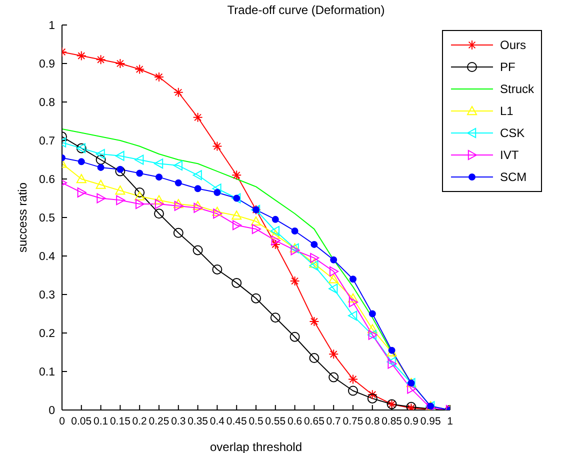 The height and width of the screenshot is (453, 566). Describe the element at coordinates (47, 180) in the screenshot. I see `y-tick-label: 0.6` at that location.